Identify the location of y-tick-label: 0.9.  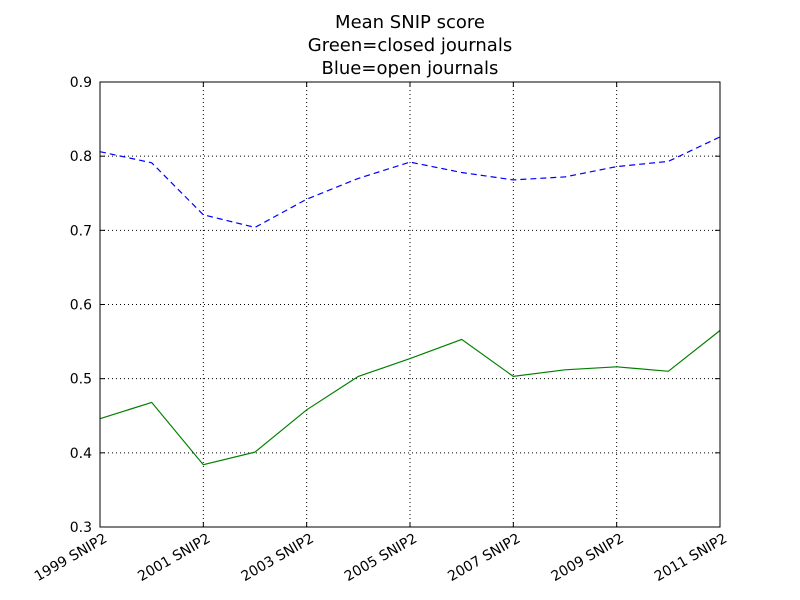
(81, 83).